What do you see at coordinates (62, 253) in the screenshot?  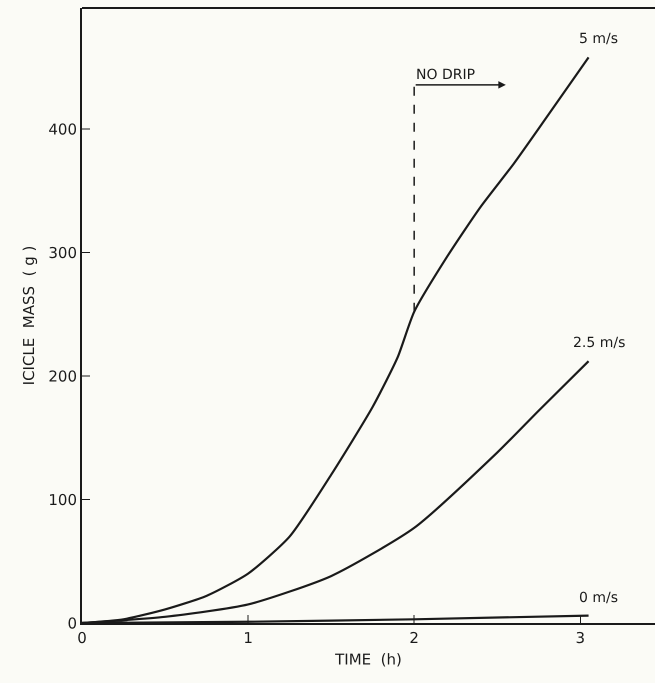 I see `y-tick-label: 300` at bounding box center [62, 253].